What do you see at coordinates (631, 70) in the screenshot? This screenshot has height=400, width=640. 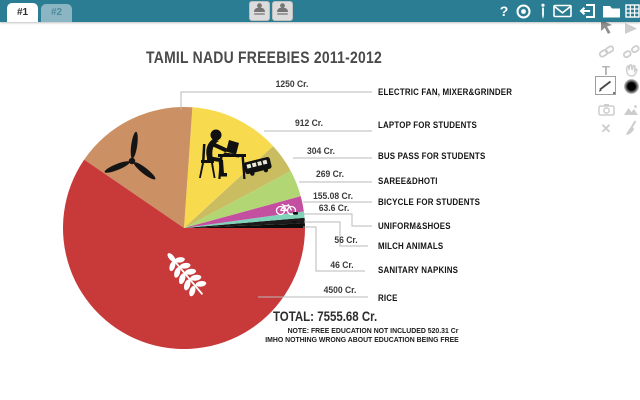 I see `pan-hand-icon` at bounding box center [631, 70].